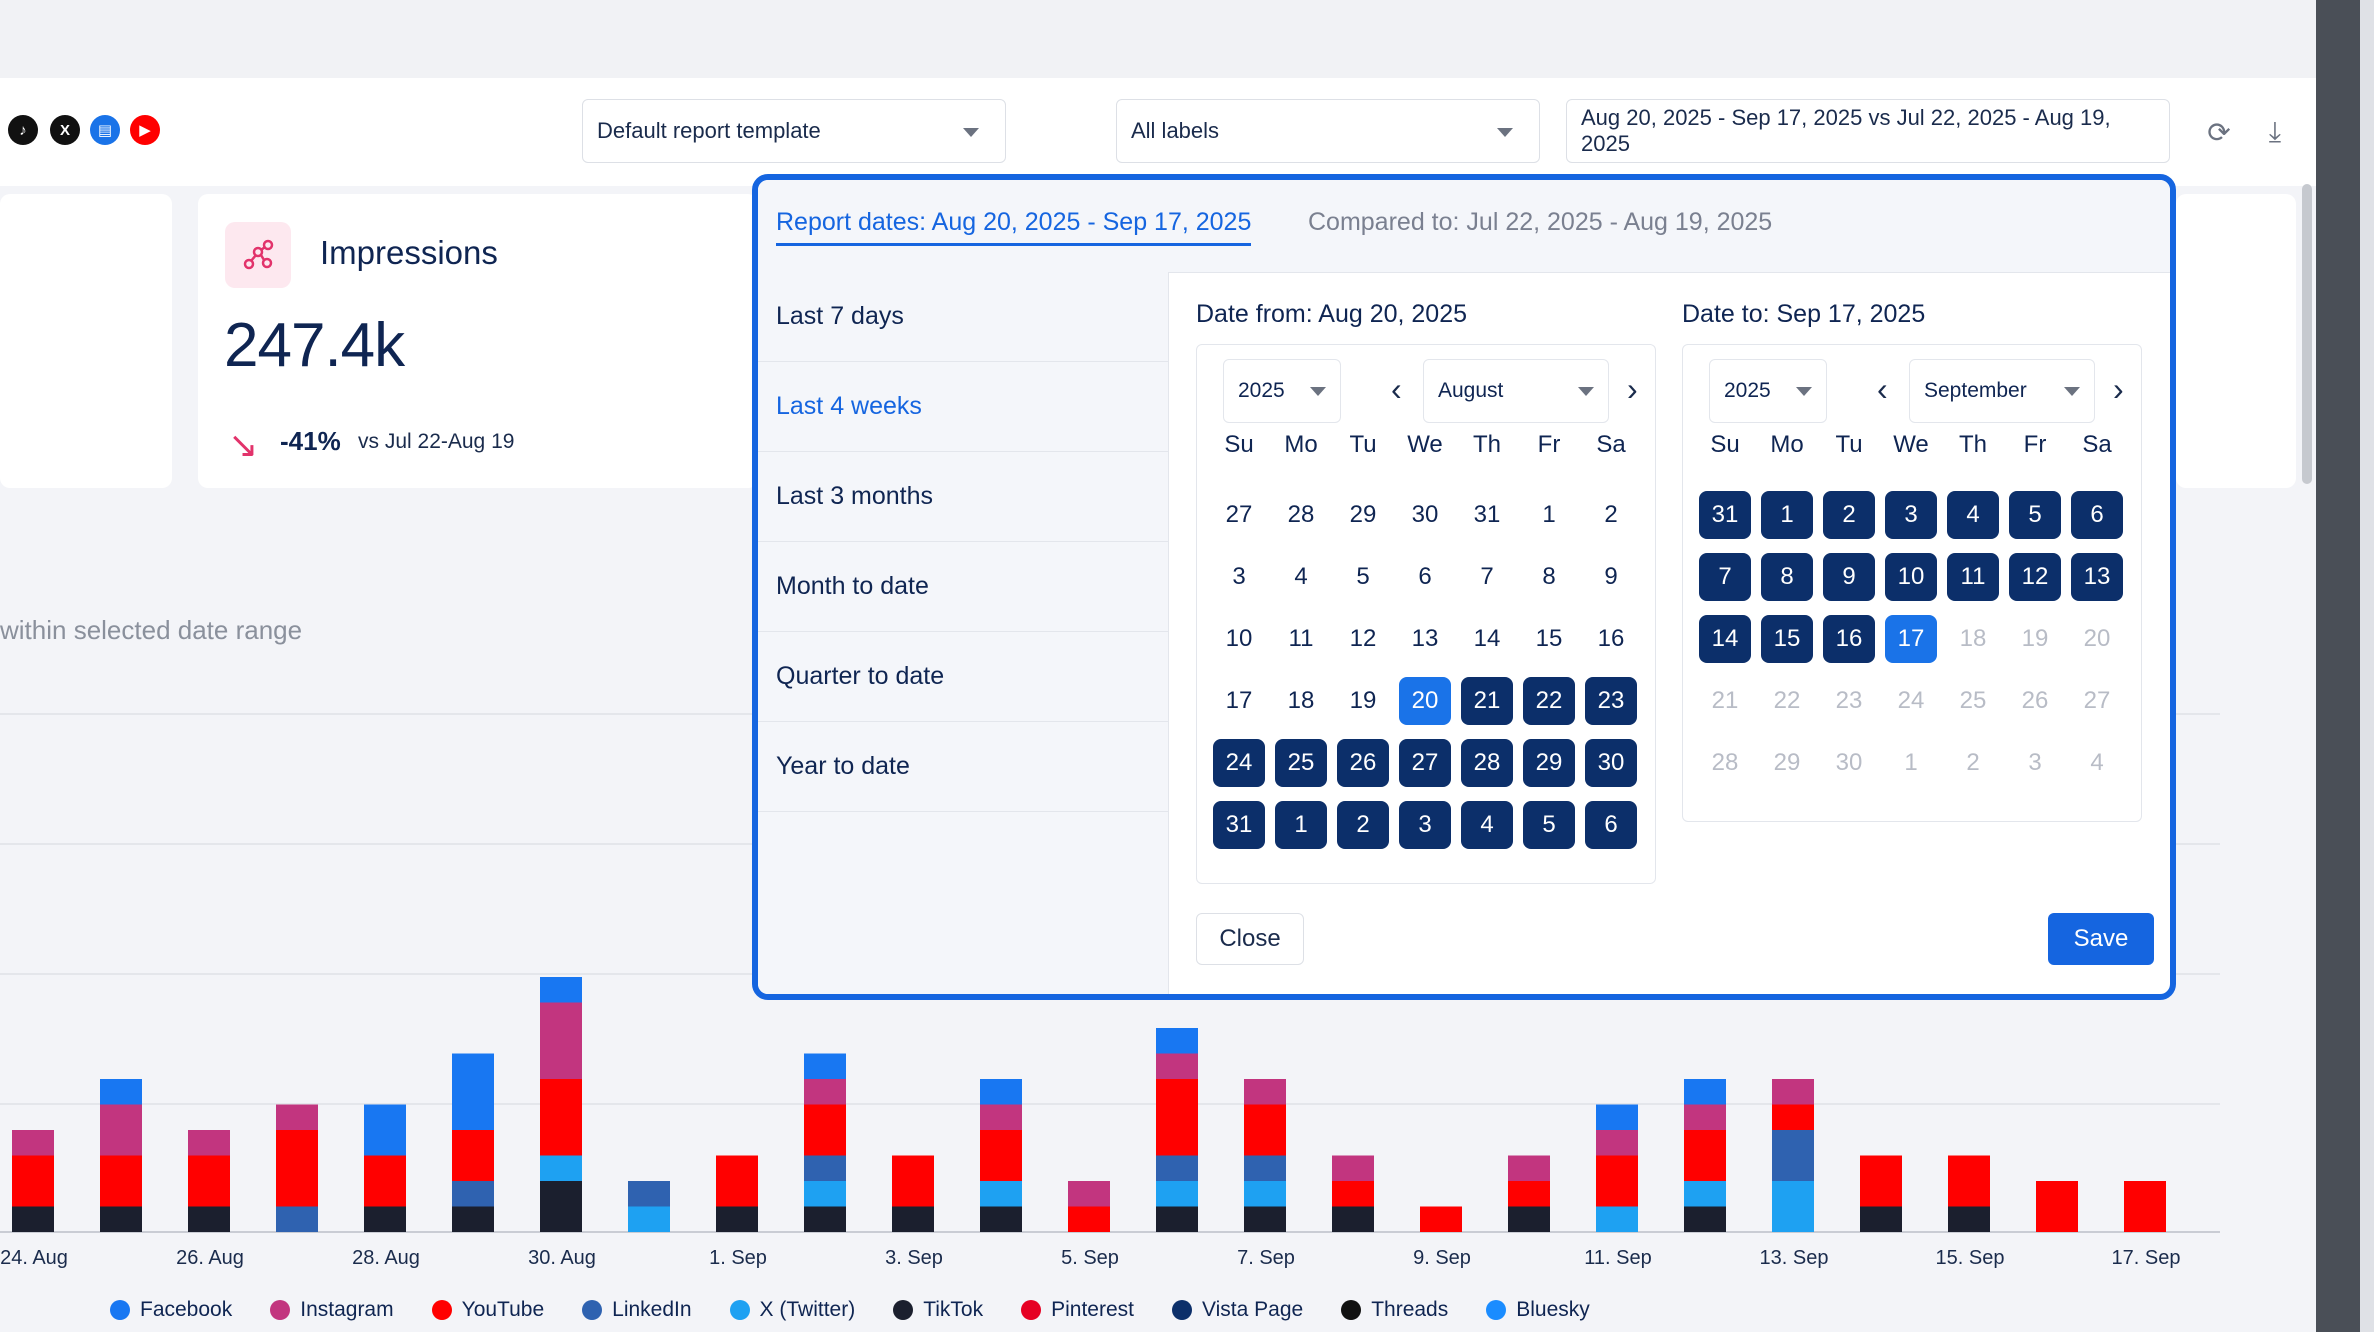 The height and width of the screenshot is (1332, 2374). What do you see at coordinates (1301, 825) in the screenshot?
I see `calendar-day: 1` at bounding box center [1301, 825].